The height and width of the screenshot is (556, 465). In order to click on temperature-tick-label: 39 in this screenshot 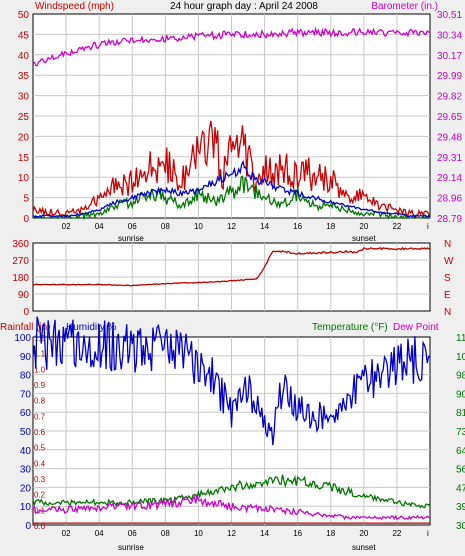, I will do `click(460, 507)`.